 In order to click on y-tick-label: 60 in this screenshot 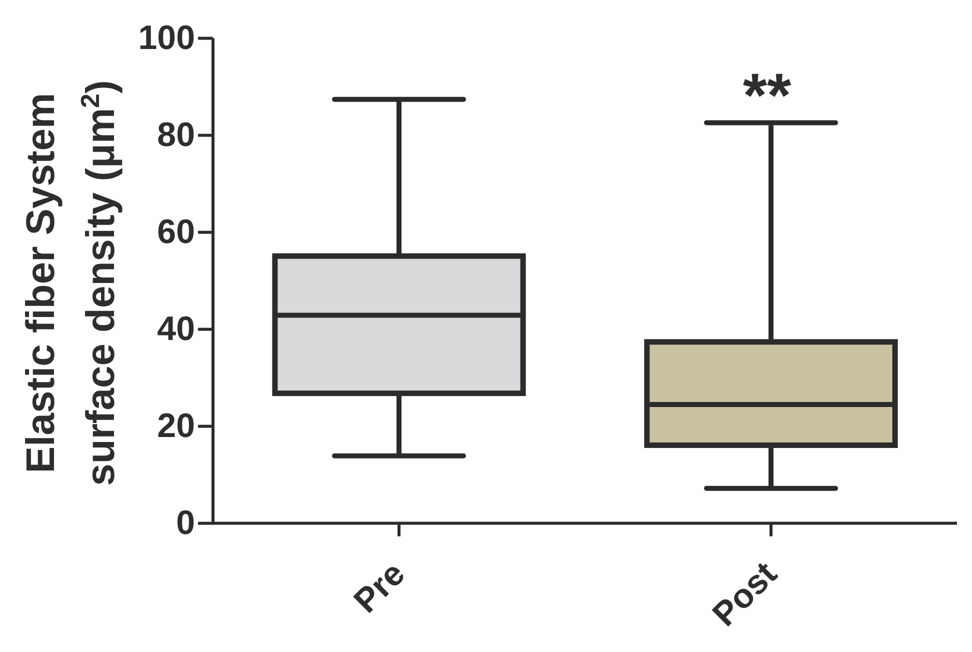, I will do `click(176, 232)`.